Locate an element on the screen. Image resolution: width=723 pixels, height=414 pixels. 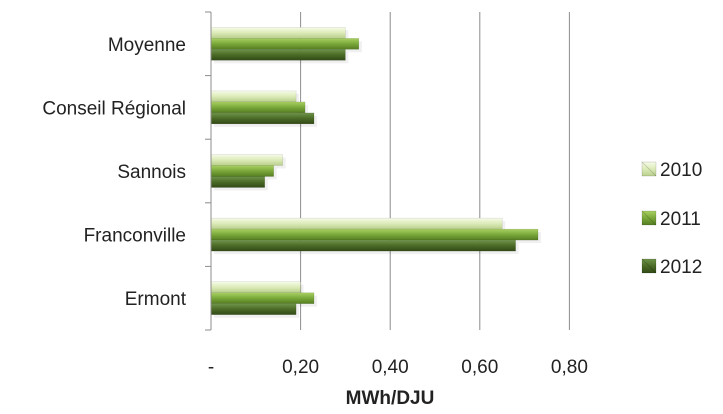
category-label: Ermont is located at coordinates (156, 299).